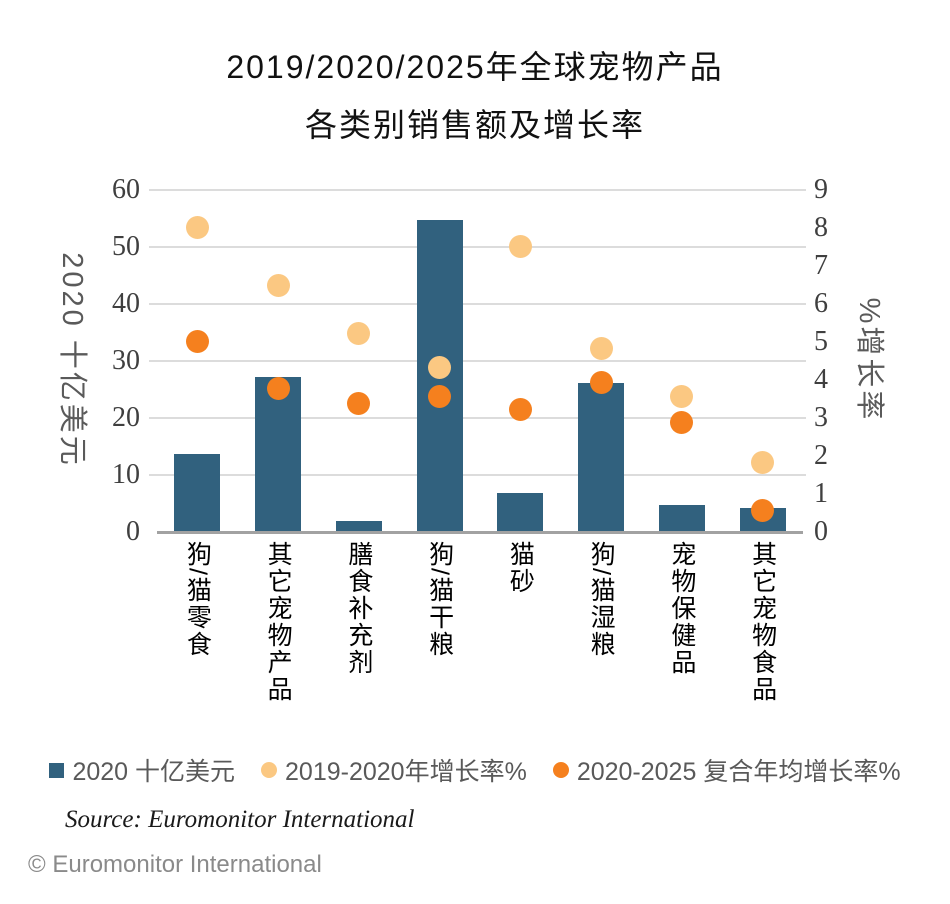  Describe the element at coordinates (601, 599) in the screenshot. I see `category-label-狗/猫湿粮: 狗/猫湿粮` at that location.